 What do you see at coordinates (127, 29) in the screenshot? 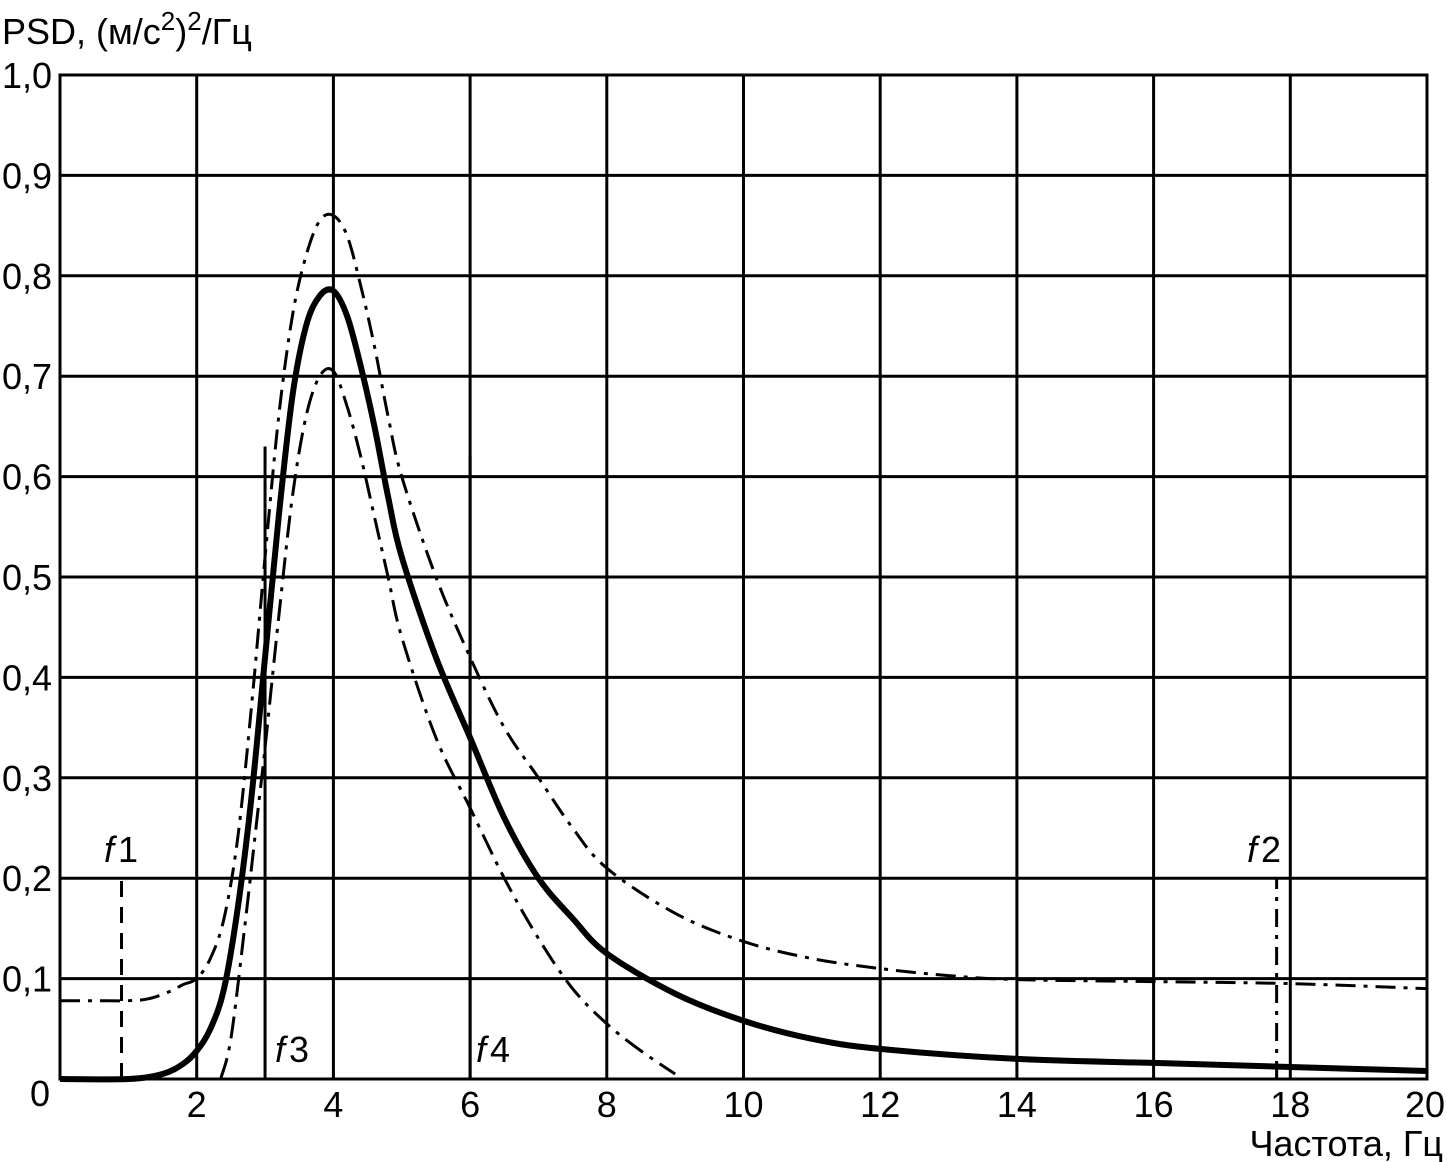
I see `y-axis-title: PSD, (м/с2)2/Гц` at bounding box center [127, 29].